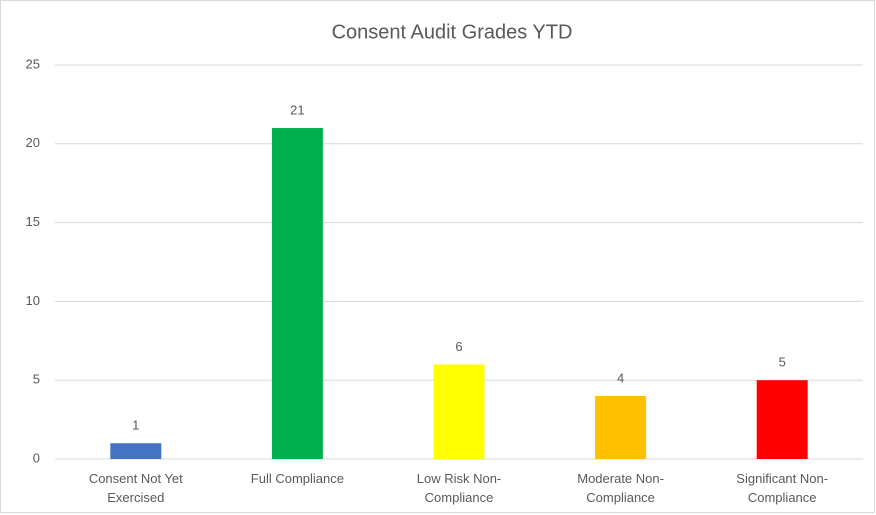 This screenshot has width=876, height=515. What do you see at coordinates (620, 488) in the screenshot?
I see `x-tick-label: Moderate Non-Compliance` at bounding box center [620, 488].